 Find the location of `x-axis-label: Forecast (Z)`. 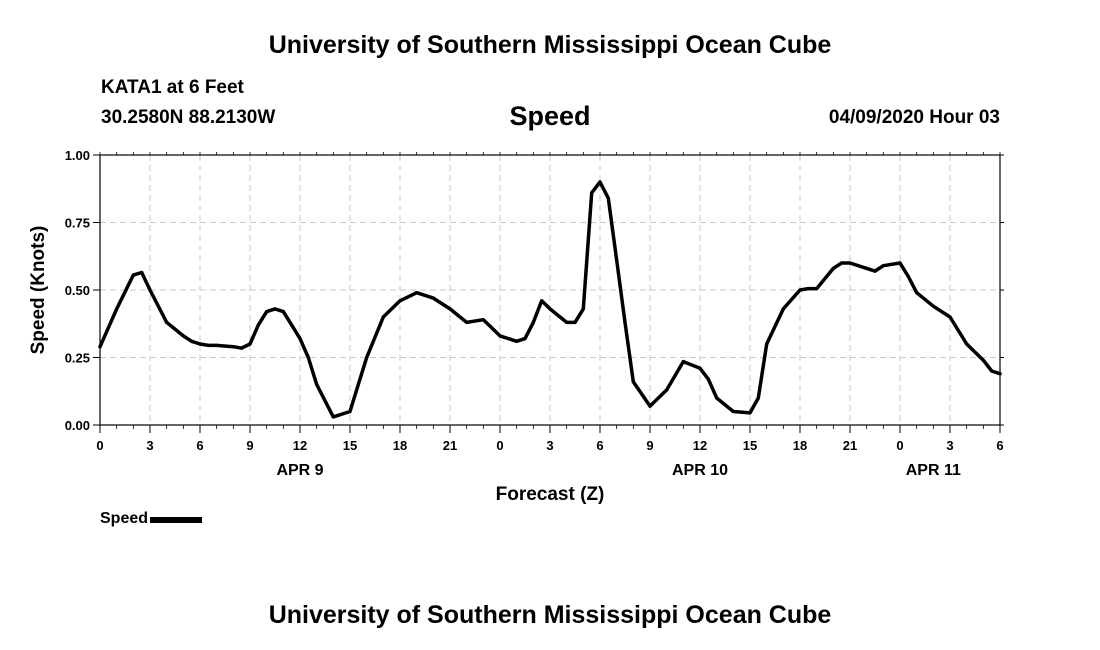

x-axis-label: Forecast (Z) is located at coordinates (550, 494).